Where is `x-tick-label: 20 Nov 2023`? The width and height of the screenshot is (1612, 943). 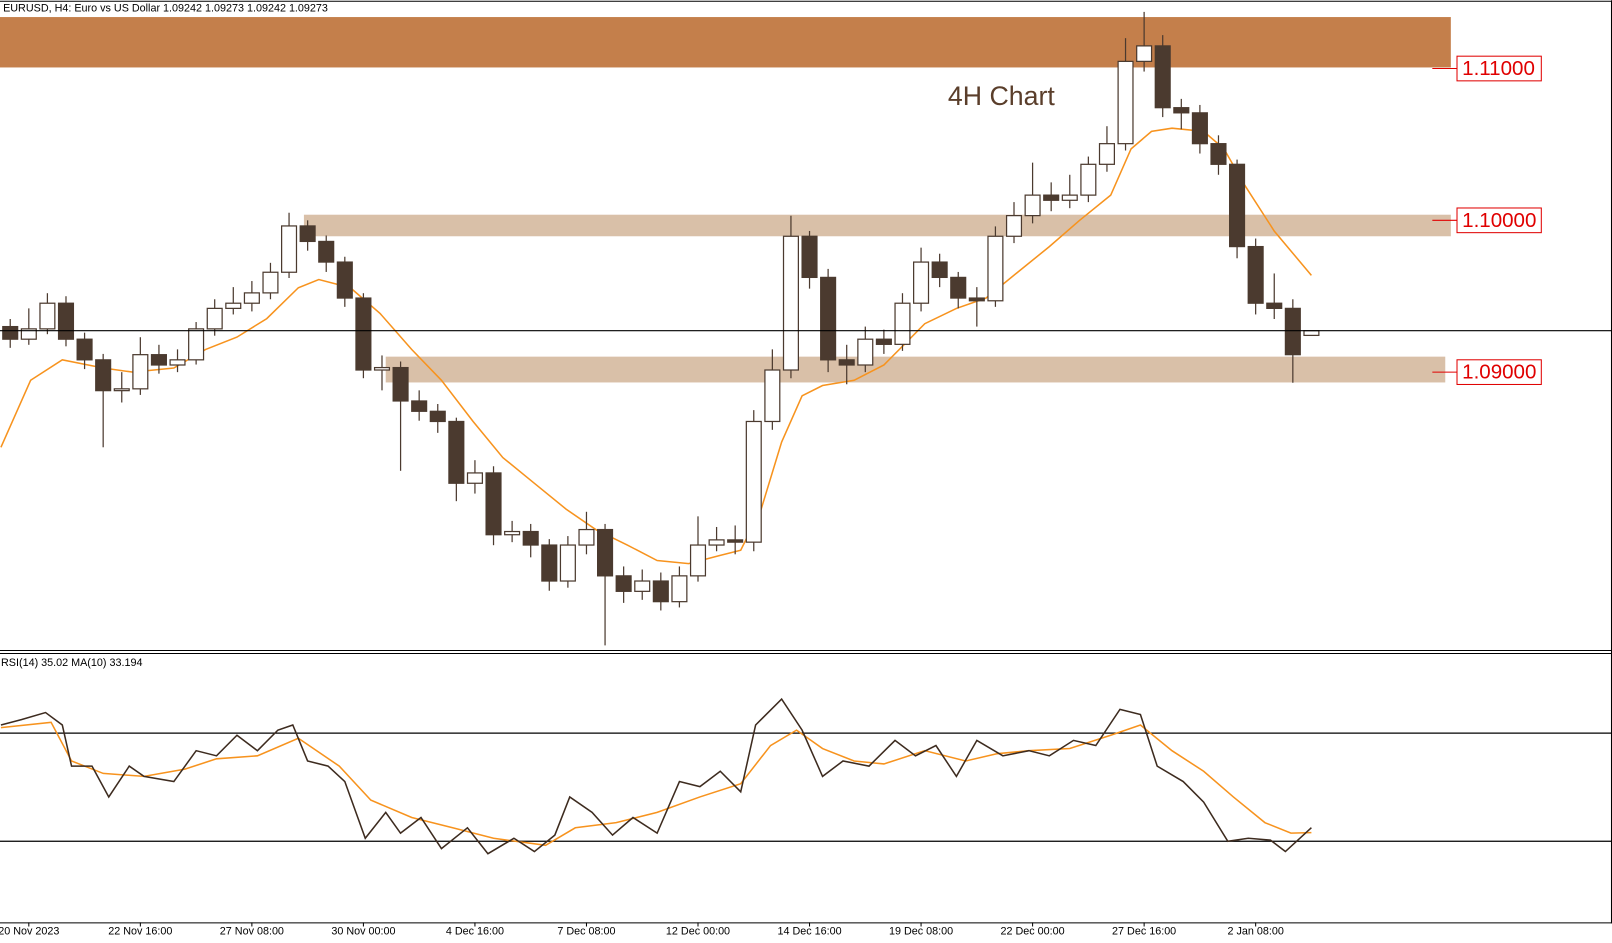
x-tick-label: 20 Nov 2023 is located at coordinates (29, 931).